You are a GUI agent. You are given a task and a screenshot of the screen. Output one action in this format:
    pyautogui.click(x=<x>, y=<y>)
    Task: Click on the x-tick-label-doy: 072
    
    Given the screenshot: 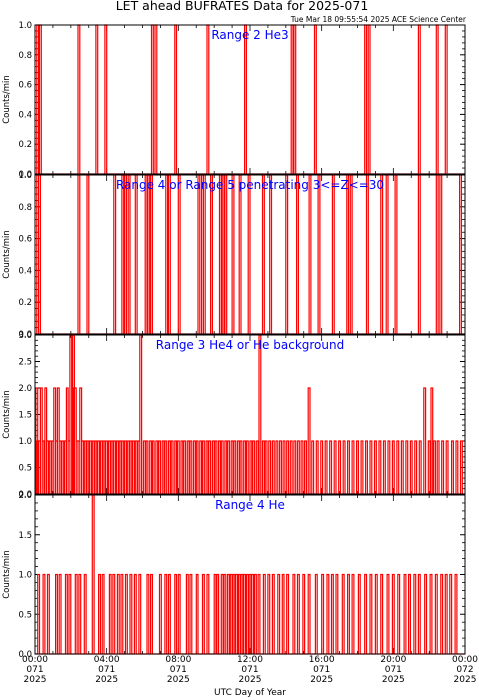 What is the action you would take?
    pyautogui.click(x=464, y=670)
    